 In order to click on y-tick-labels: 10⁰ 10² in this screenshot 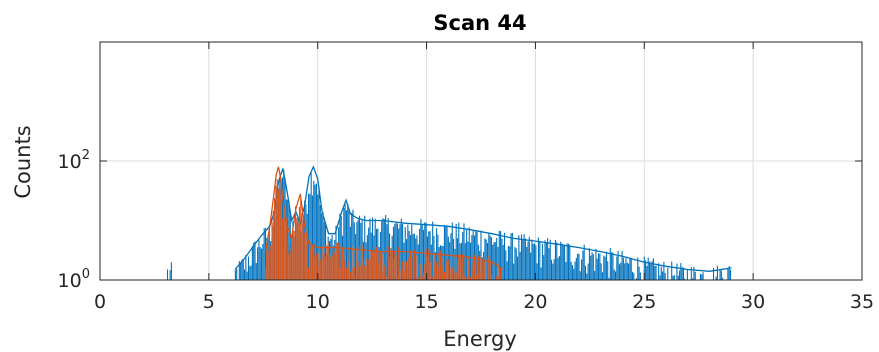, I will do `click(74, 220)`.